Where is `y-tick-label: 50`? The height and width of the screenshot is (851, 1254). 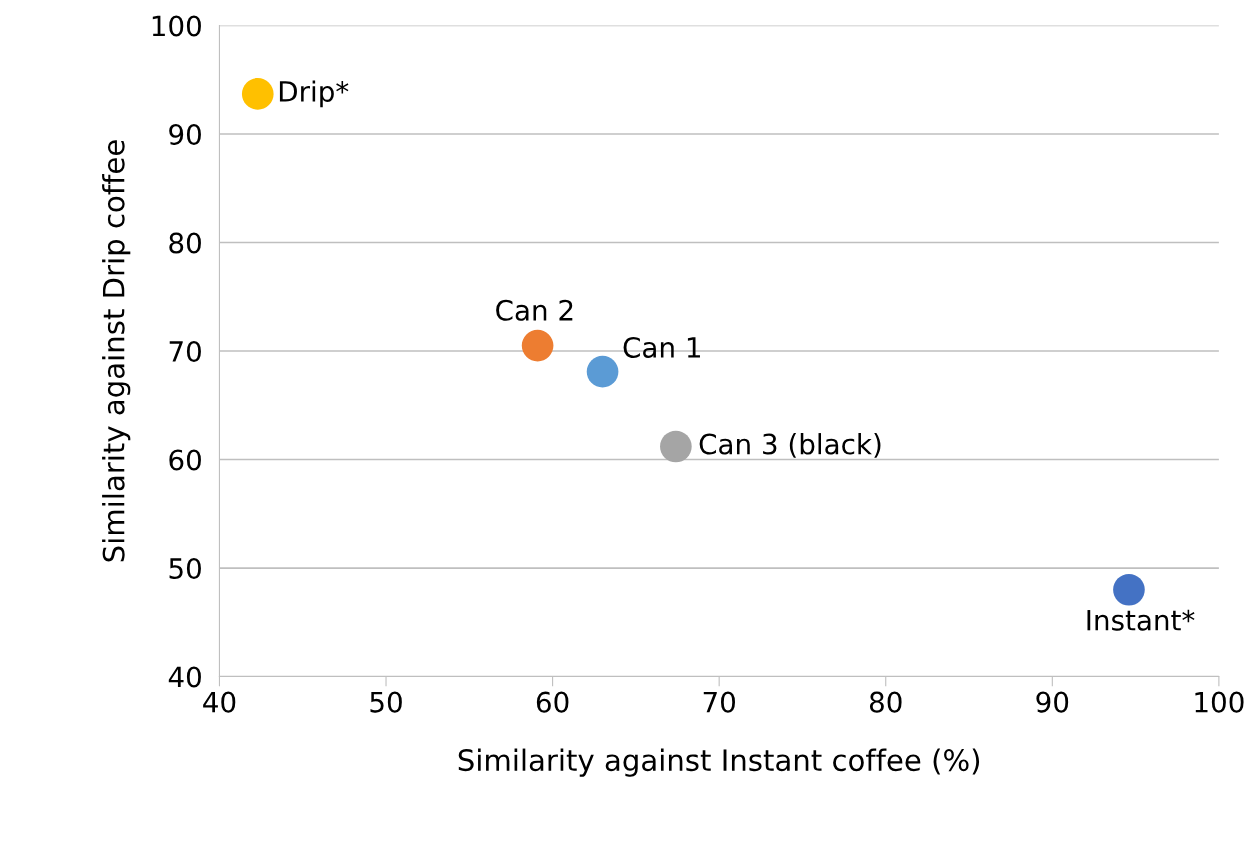
y-tick-label: 50 is located at coordinates (185, 568).